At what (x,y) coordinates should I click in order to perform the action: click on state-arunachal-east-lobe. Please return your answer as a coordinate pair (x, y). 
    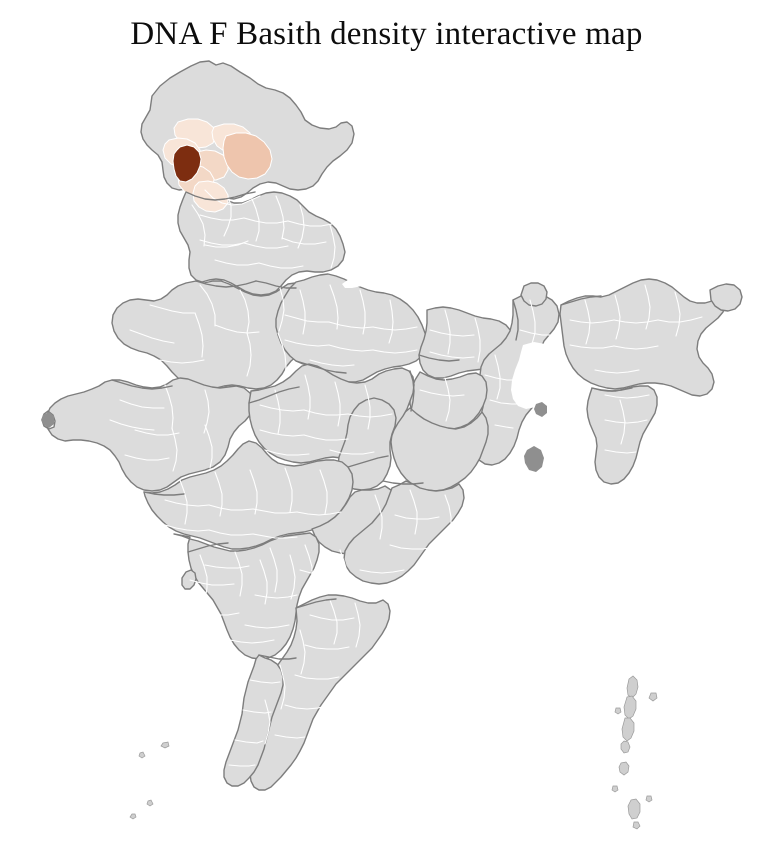
    Looking at the image, I should click on (726, 297).